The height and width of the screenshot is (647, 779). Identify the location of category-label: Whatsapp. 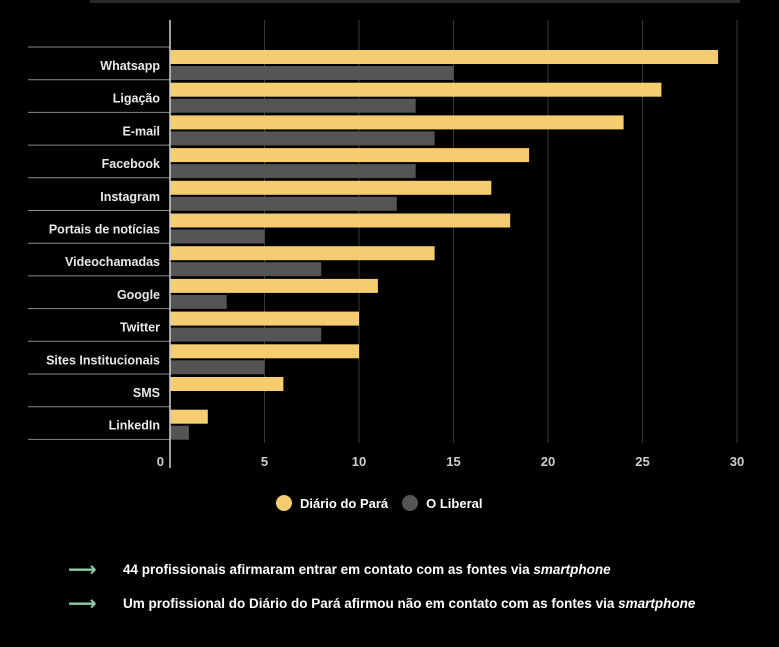
(130, 66).